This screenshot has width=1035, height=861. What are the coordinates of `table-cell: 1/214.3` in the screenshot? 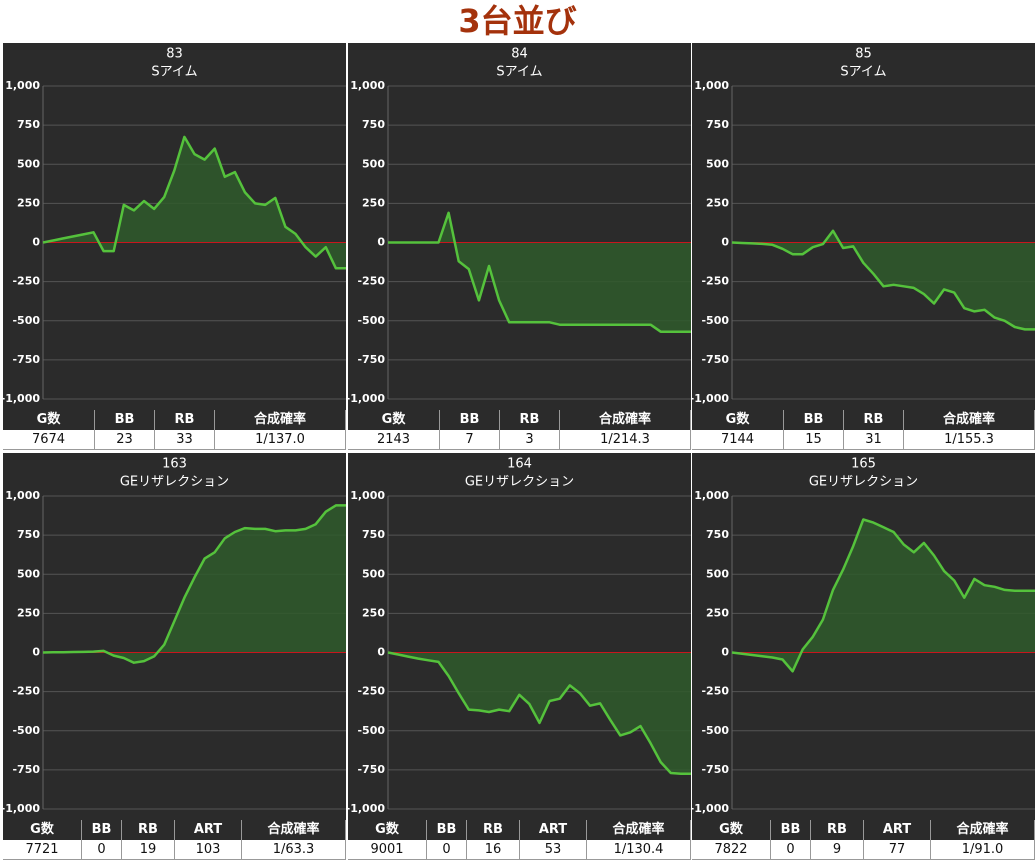 It's located at (625, 440).